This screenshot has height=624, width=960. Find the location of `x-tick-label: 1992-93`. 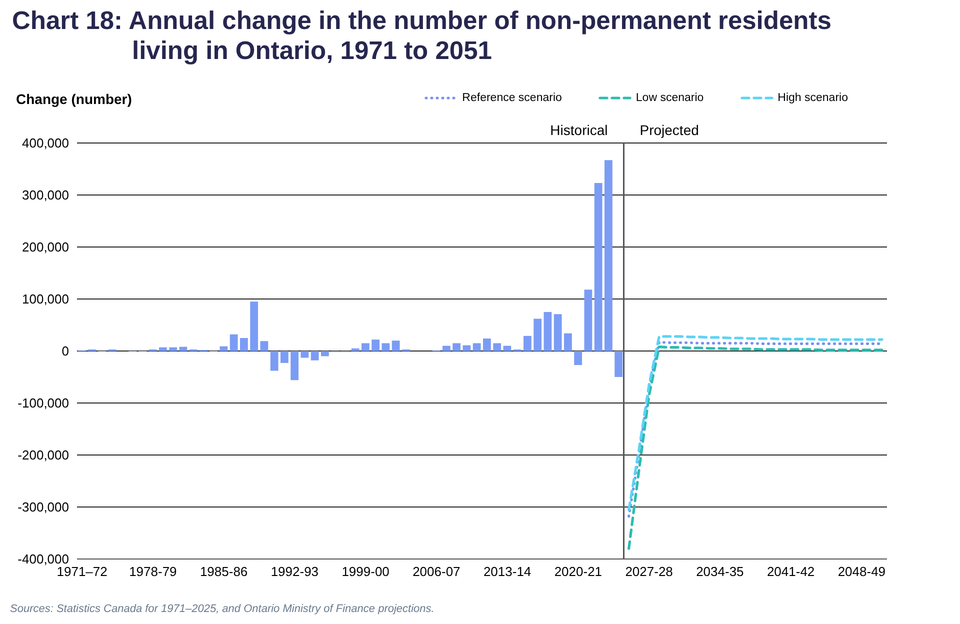

x-tick-label: 1992-93 is located at coordinates (294, 572).